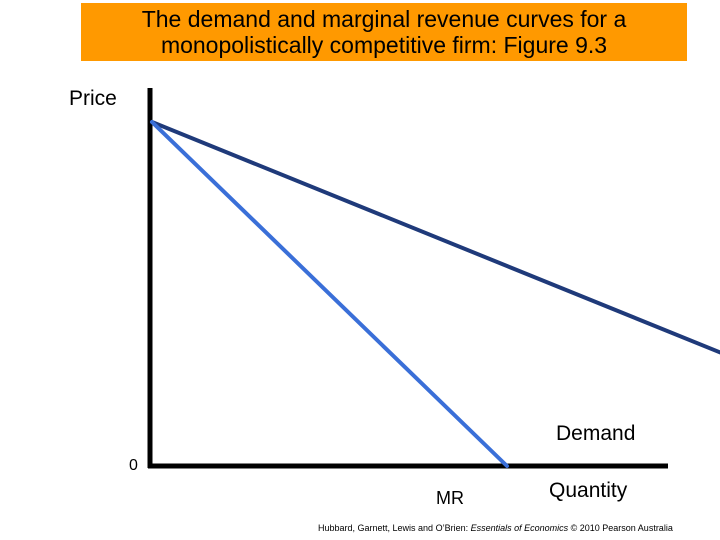  What do you see at coordinates (93, 98) in the screenshot?
I see `y-axis-label: Price` at bounding box center [93, 98].